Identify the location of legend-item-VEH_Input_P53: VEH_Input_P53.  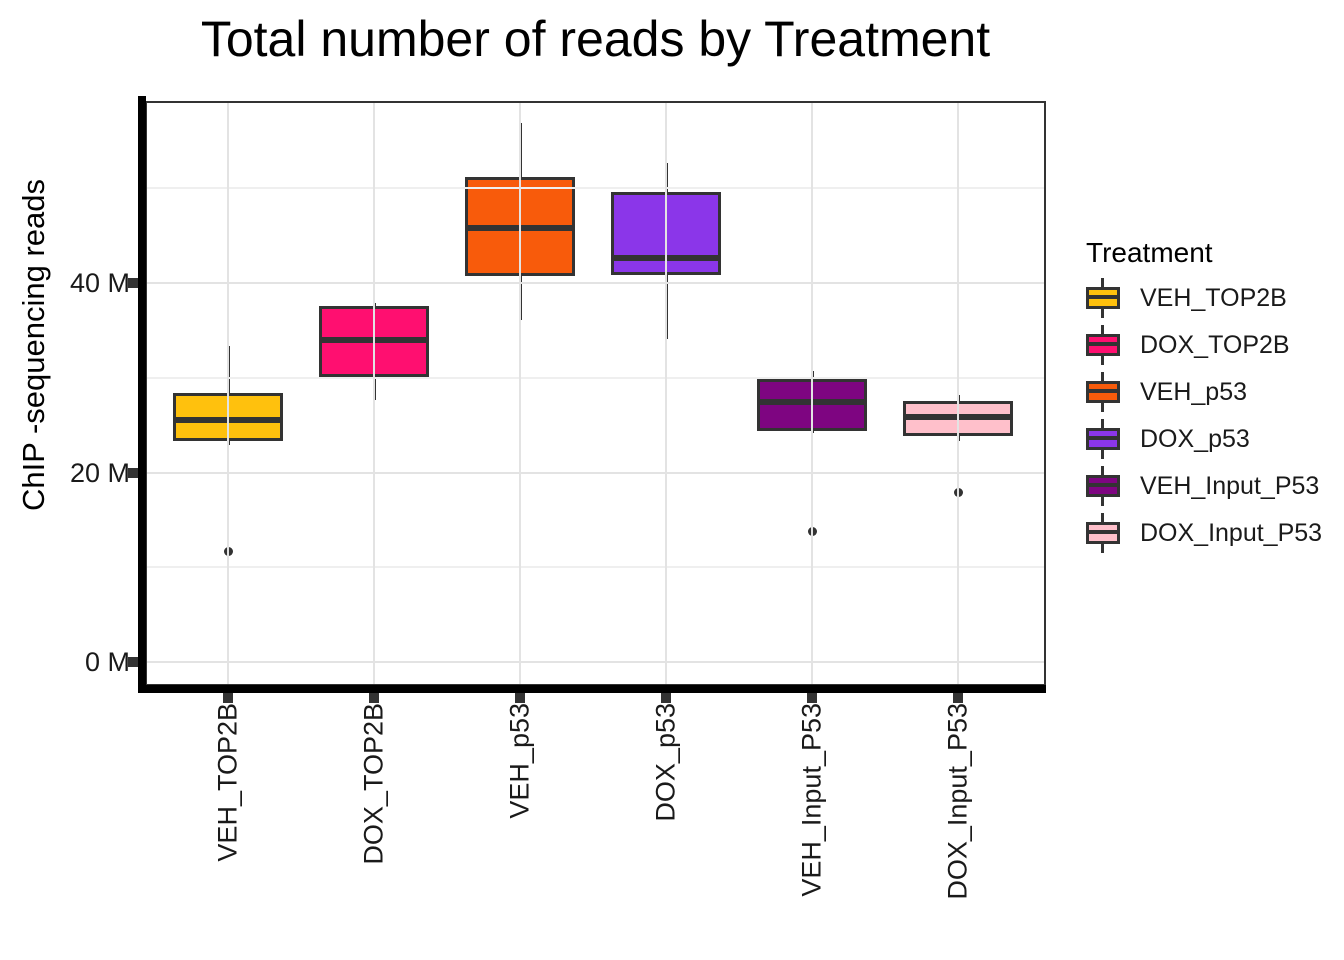
(1204, 486).